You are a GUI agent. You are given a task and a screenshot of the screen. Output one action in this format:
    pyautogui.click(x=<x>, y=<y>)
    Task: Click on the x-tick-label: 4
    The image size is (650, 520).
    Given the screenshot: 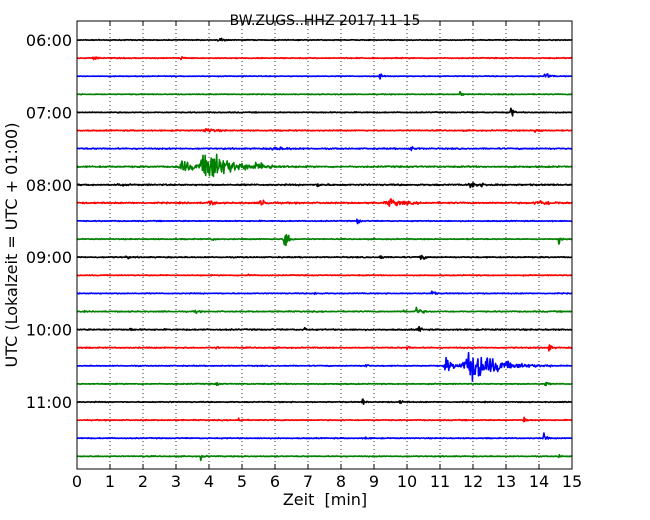 What is the action you would take?
    pyautogui.click(x=209, y=481)
    